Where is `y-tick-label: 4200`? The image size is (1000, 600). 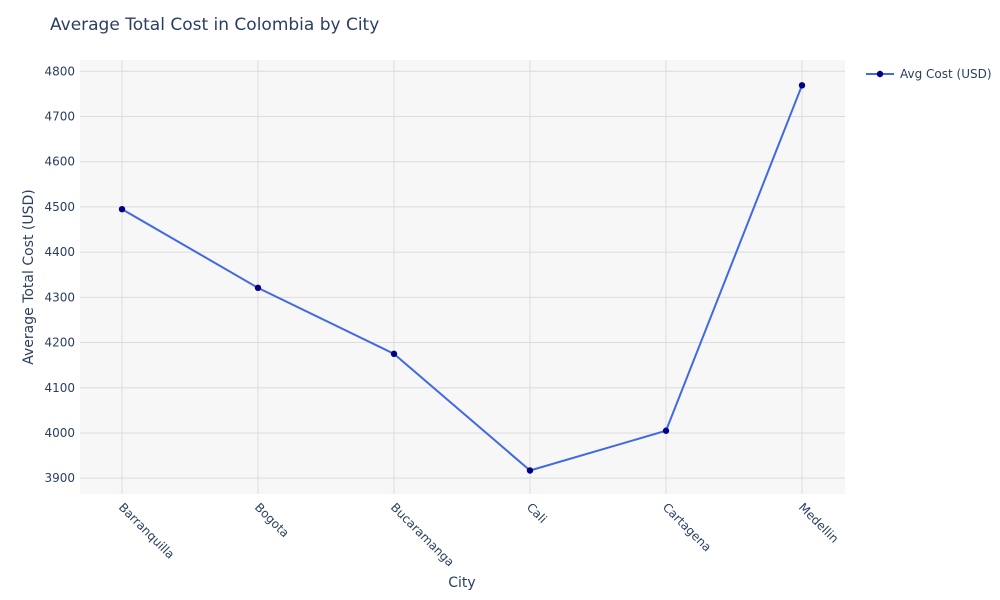 y-tick-label: 4200 is located at coordinates (59, 343).